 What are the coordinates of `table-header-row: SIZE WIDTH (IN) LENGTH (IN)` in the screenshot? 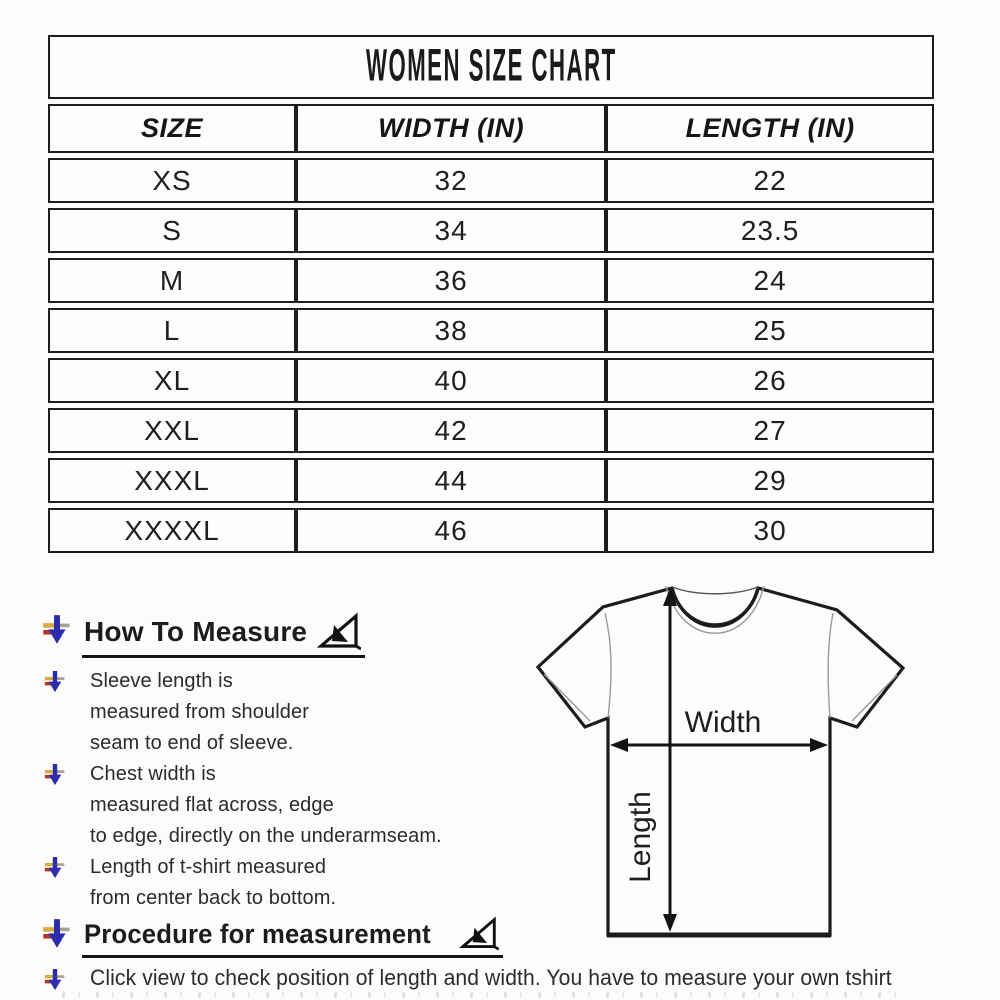 It's located at (491, 128).